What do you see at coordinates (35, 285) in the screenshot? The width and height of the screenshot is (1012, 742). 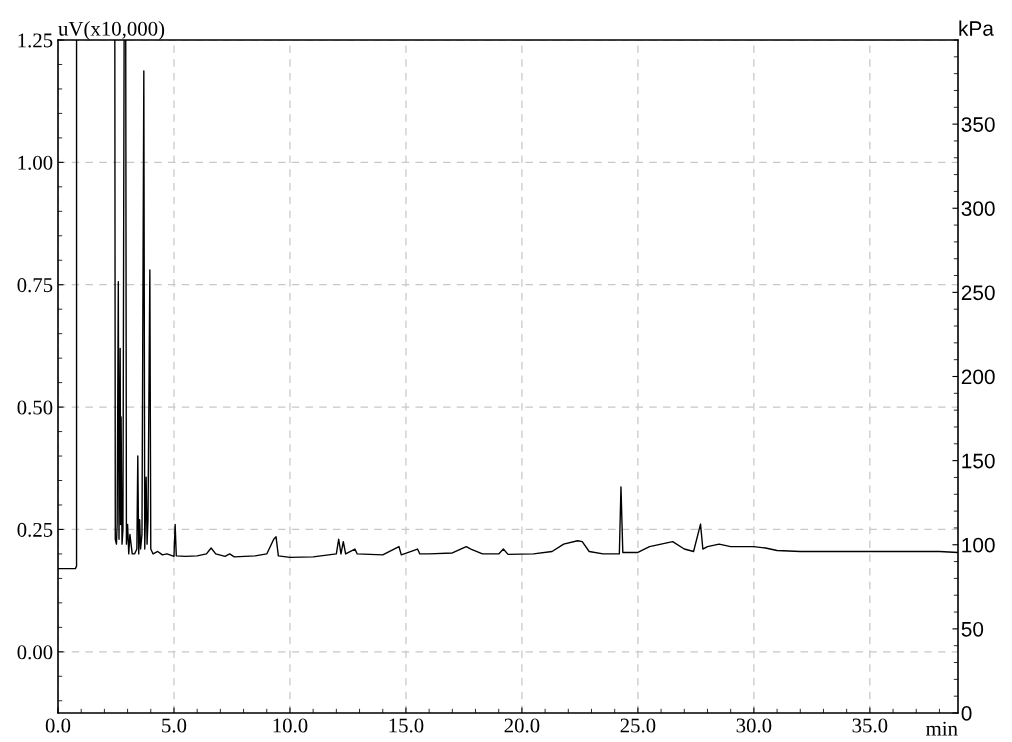 I see `y-tick-label: 0.75` at bounding box center [35, 285].